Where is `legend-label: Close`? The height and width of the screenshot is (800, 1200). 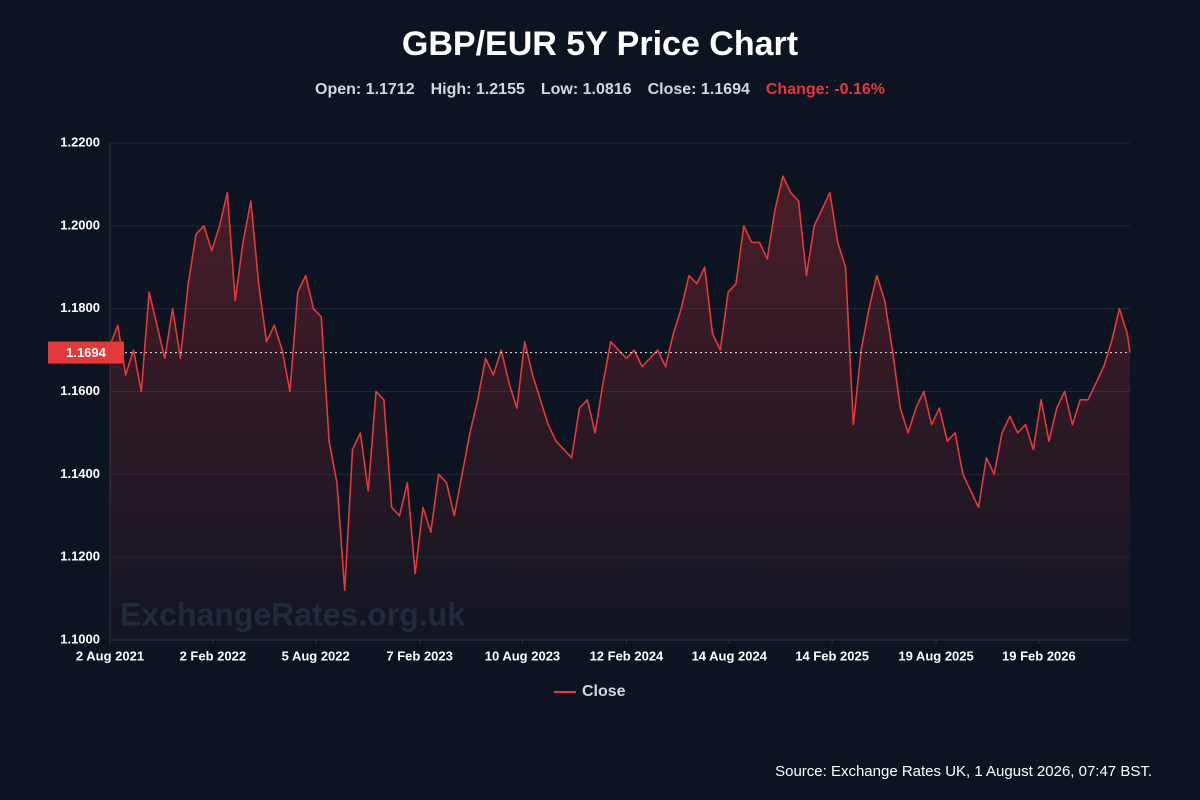
legend-label: Close is located at coordinates (604, 691).